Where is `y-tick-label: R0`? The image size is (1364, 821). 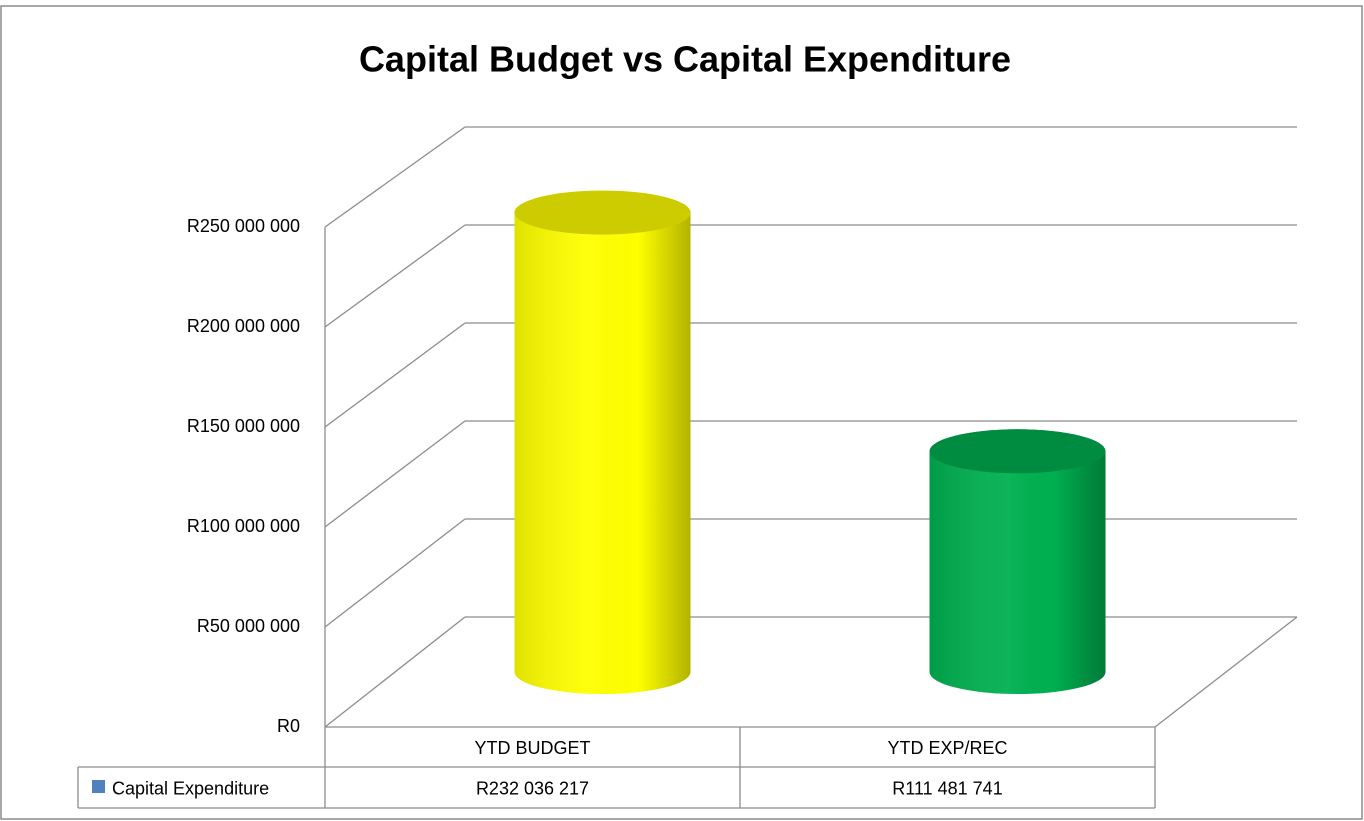
y-tick-label: R0 is located at coordinates (288, 726).